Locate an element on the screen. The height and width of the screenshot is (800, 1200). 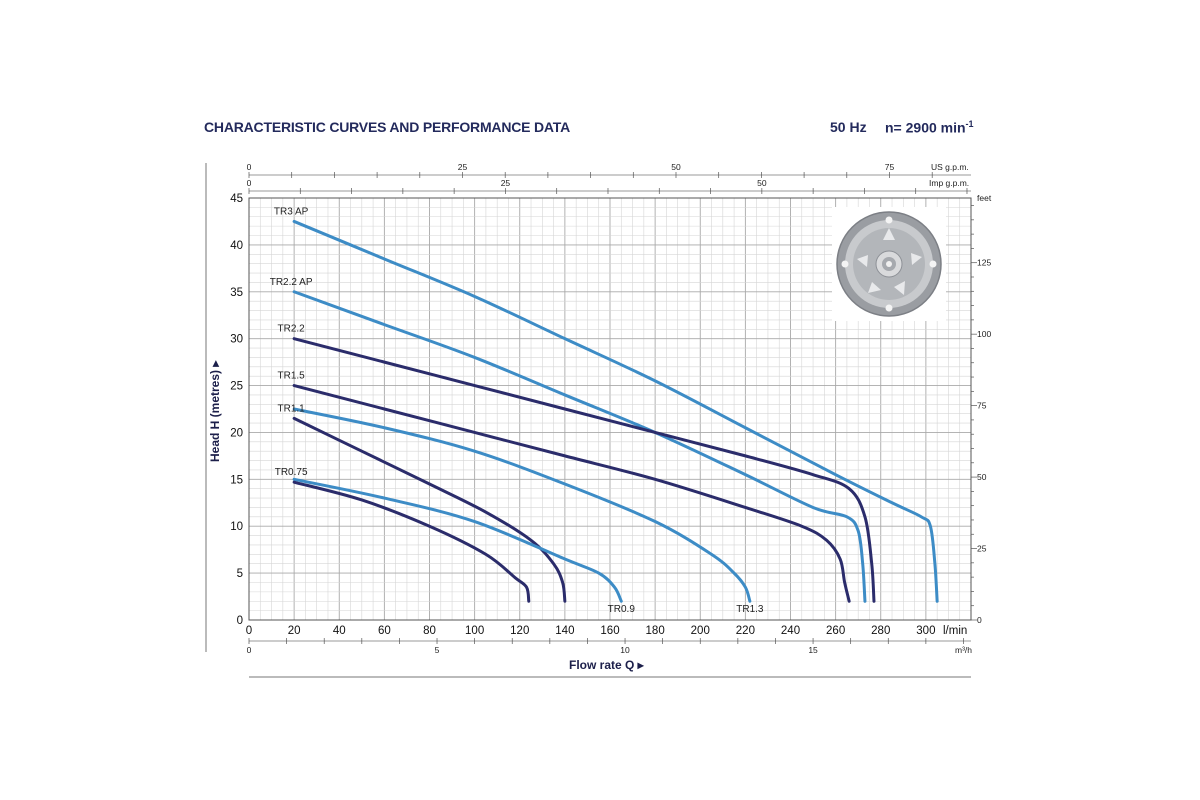
x-tick-label: 280 is located at coordinates (880, 631).